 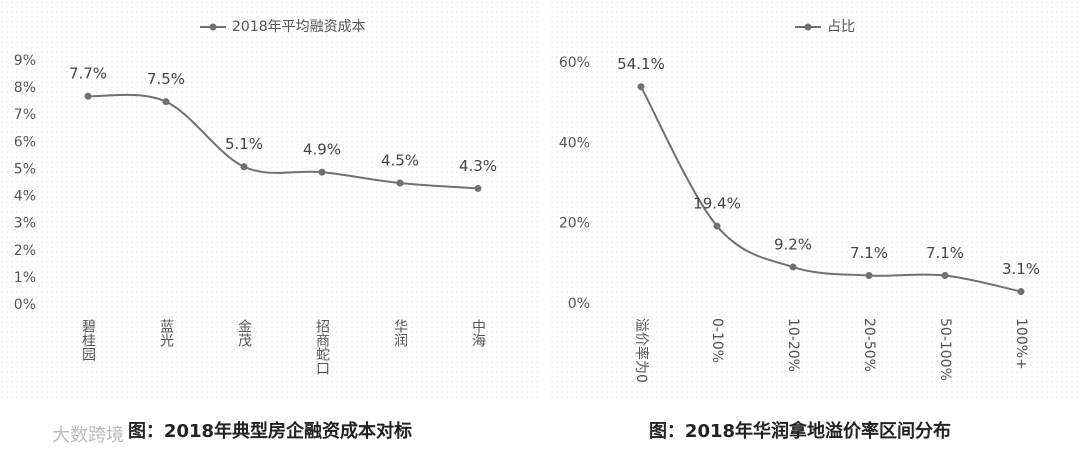 What do you see at coordinates (574, 224) in the screenshot?
I see `y-tick-label: 20%` at bounding box center [574, 224].